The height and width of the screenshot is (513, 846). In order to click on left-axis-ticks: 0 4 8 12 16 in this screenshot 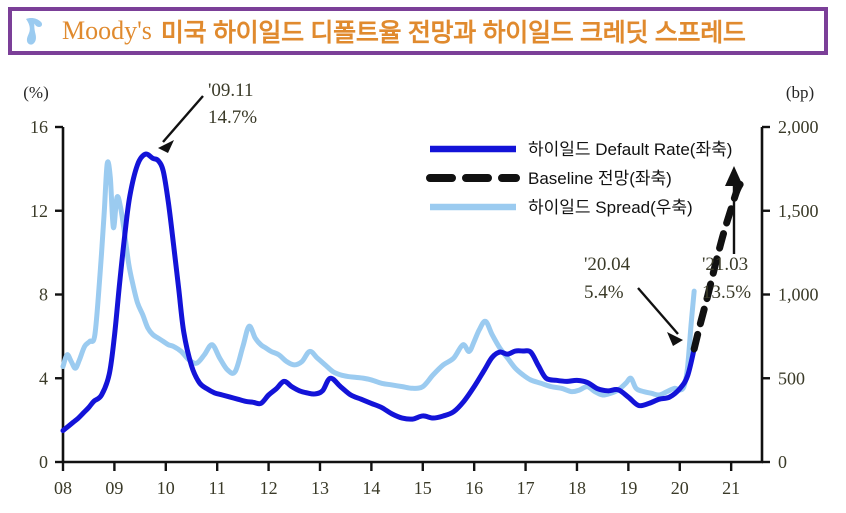, I will do `click(46, 294)`.